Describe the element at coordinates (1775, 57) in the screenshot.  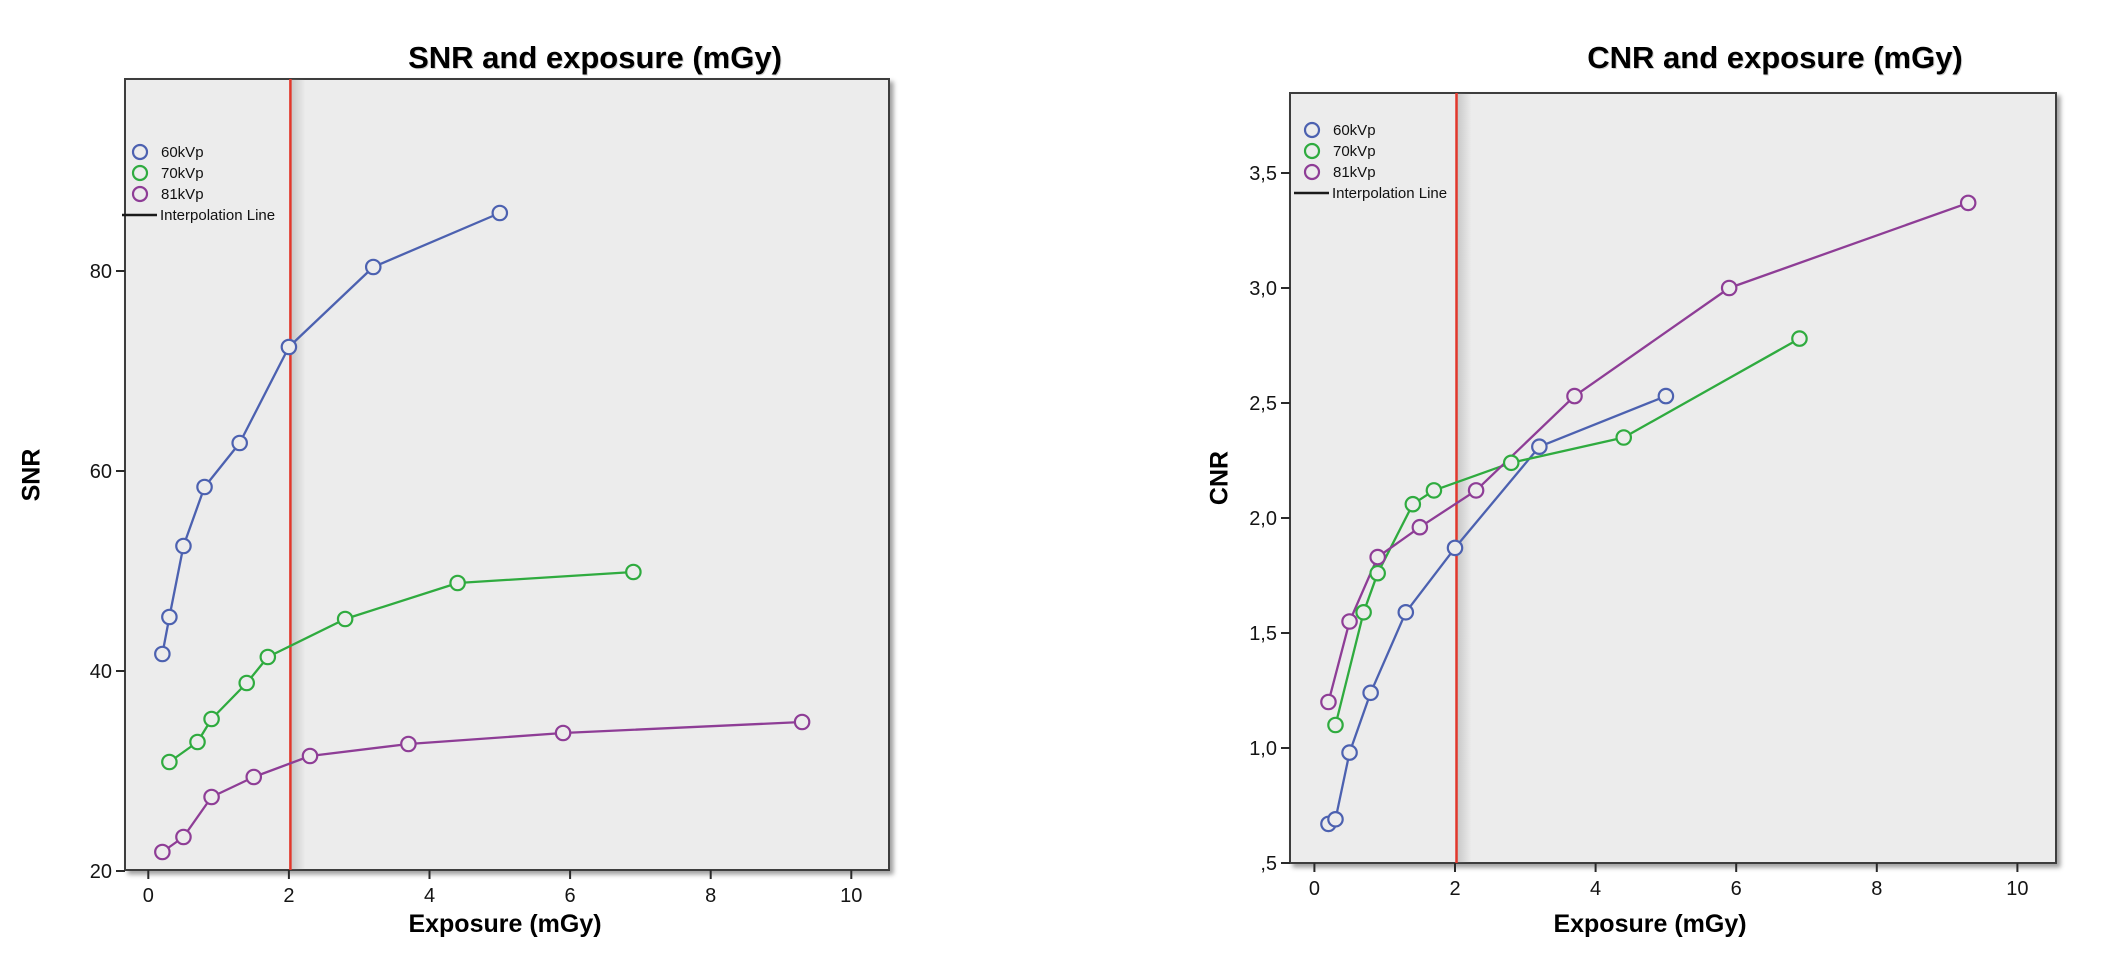
I see `cnr-chart-title: CNR and exposure (mGy)` at that location.